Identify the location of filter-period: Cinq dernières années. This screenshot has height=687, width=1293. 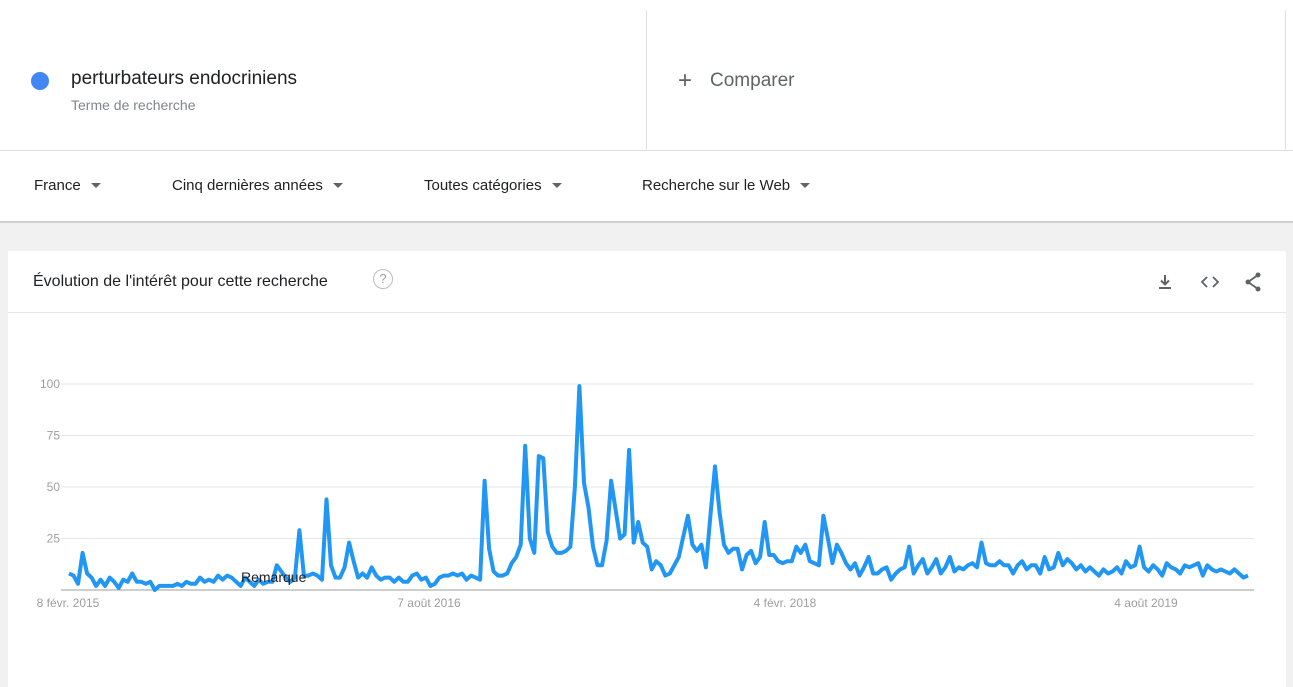
(257, 185).